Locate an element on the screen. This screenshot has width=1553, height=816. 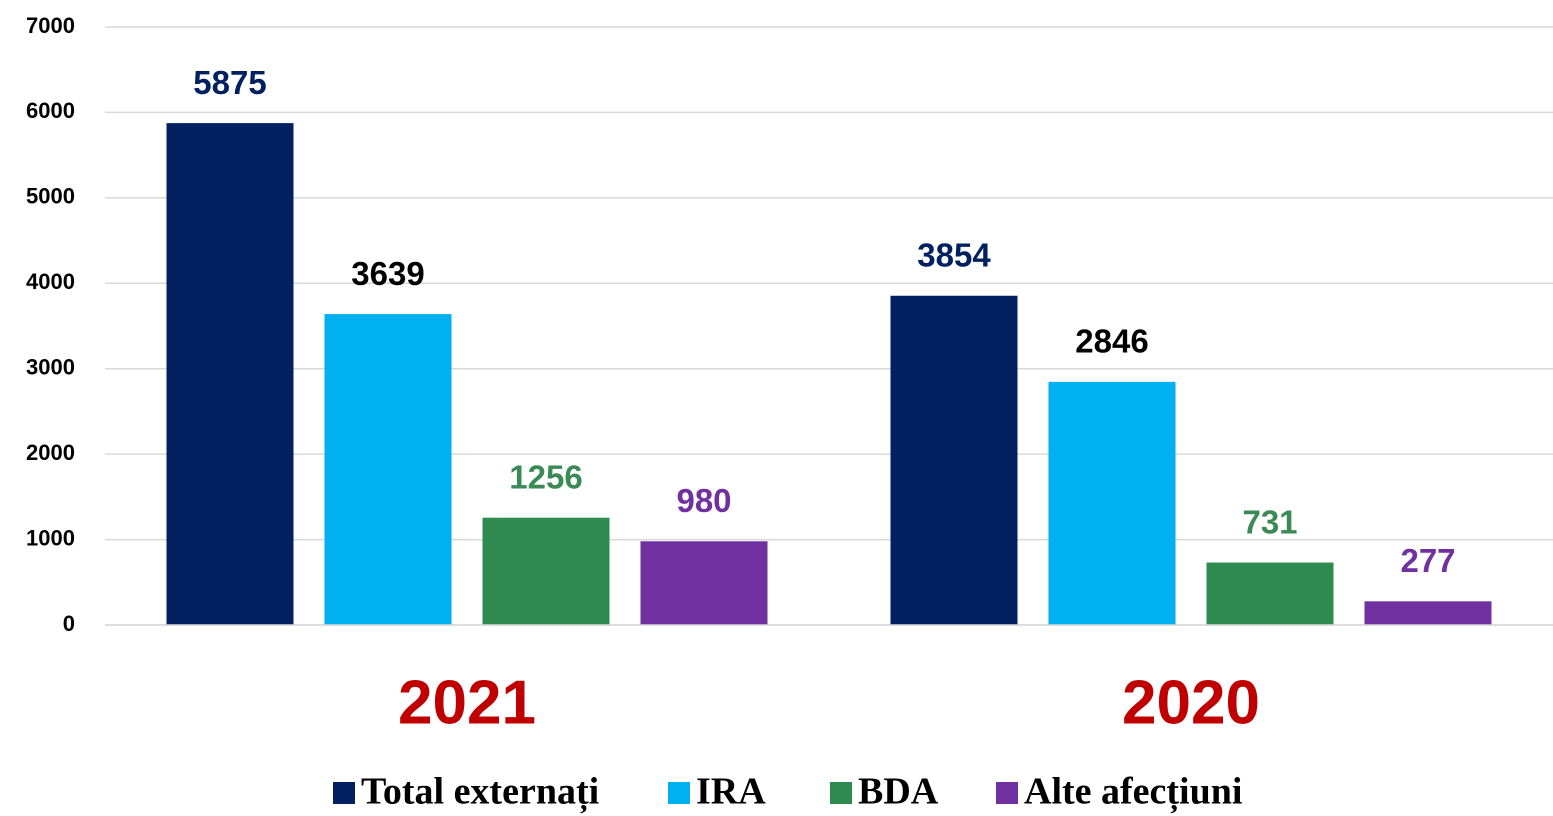
data-label: 2846 is located at coordinates (1111, 341).